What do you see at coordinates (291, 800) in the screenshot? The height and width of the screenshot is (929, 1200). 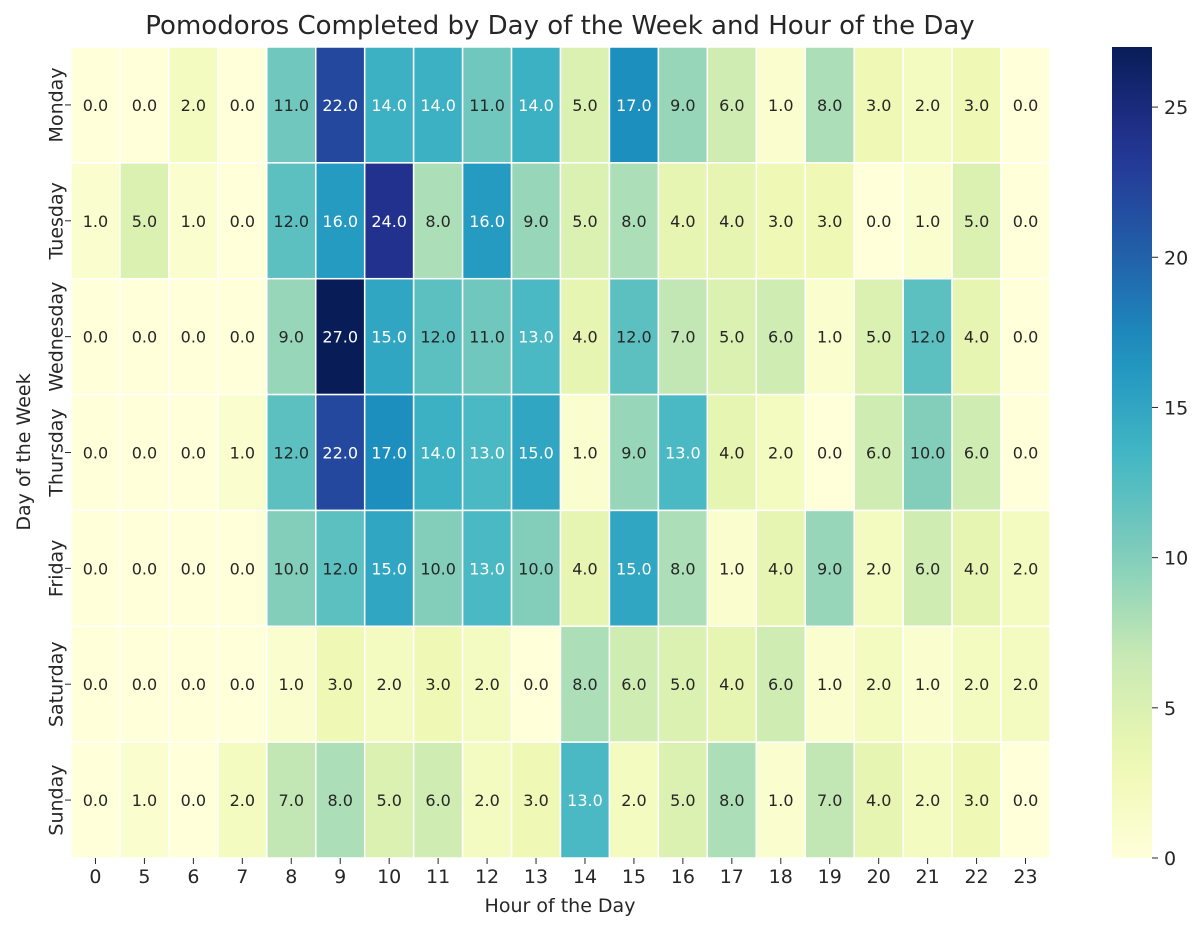 I see `cell-value-label: 7.0` at bounding box center [291, 800].